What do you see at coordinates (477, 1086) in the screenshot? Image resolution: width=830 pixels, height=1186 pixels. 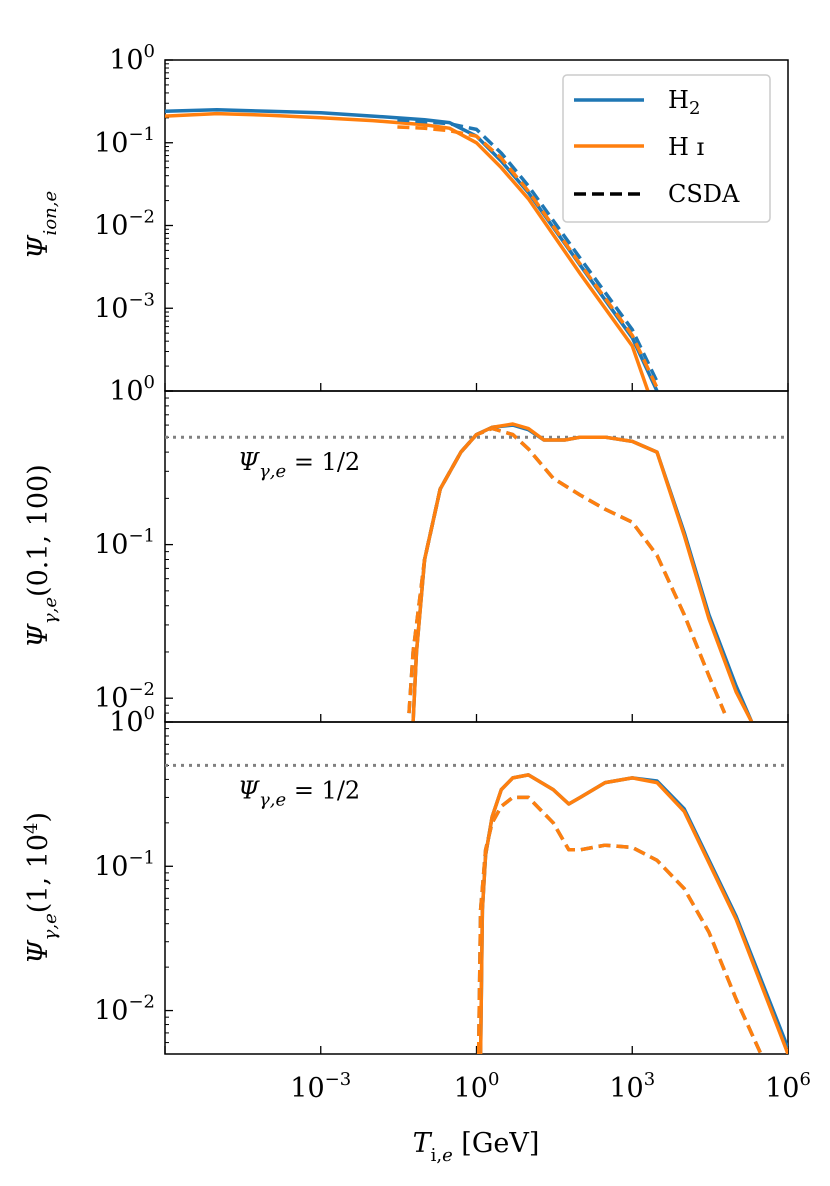 I see `x-tick-label: 10⁰` at bounding box center [477, 1086].